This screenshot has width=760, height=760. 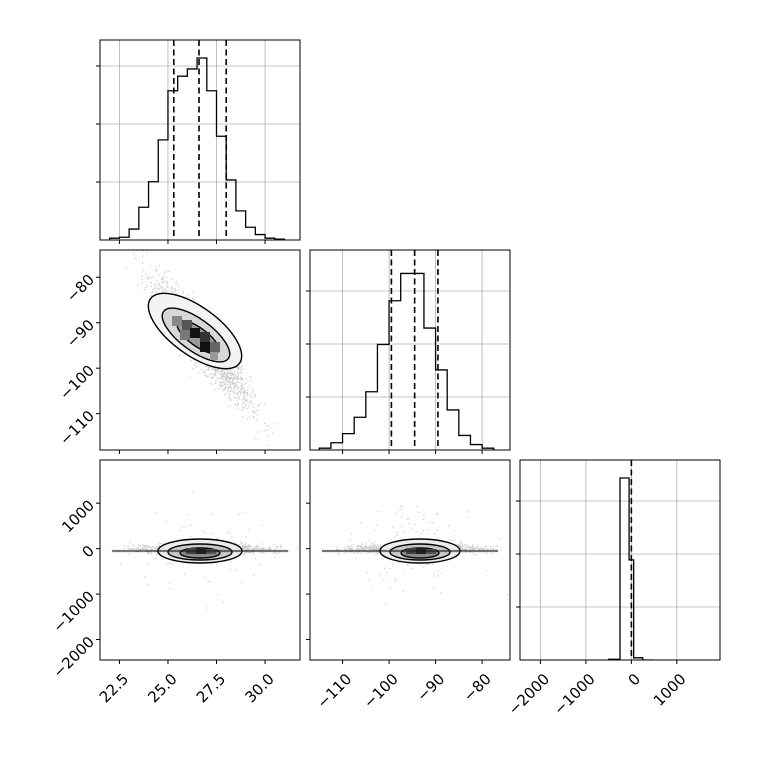 What do you see at coordinates (430, 687) in the screenshot?
I see `x-tick-label: −90` at bounding box center [430, 687].